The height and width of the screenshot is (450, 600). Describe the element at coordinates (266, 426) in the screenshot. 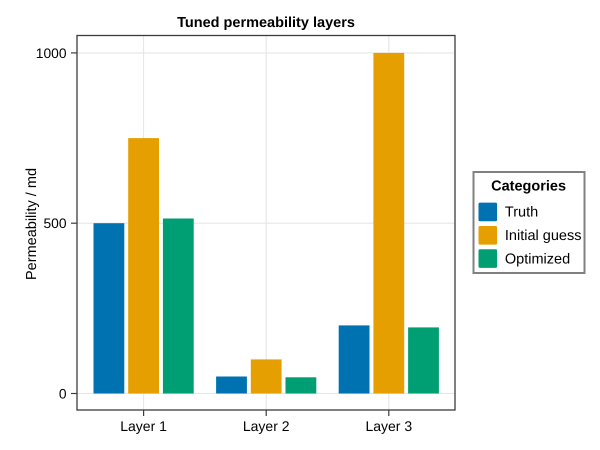

I see `svg-text: Layer 2` at that location.